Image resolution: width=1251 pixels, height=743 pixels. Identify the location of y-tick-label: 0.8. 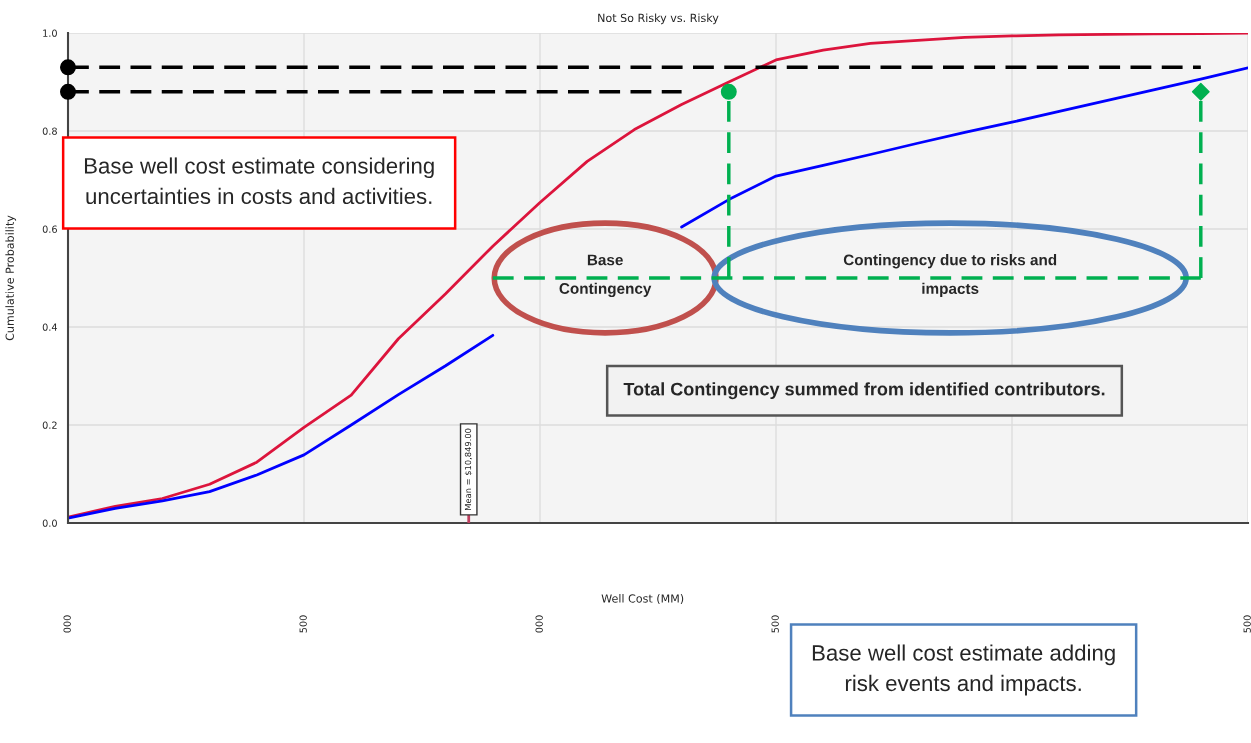
(49, 131).